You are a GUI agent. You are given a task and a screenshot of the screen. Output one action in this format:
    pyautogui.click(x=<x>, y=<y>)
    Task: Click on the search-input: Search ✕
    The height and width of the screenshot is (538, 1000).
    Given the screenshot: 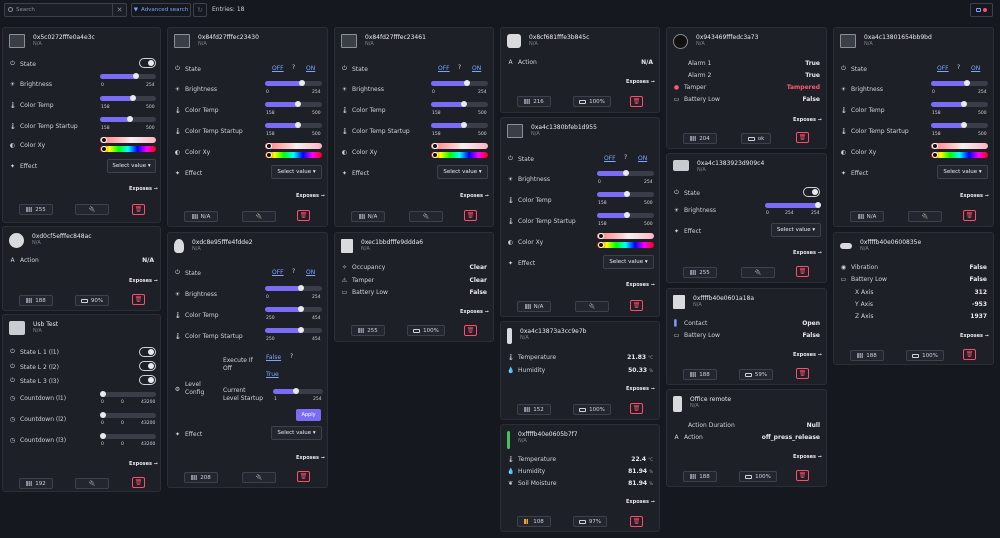 What is the action you would take?
    pyautogui.click(x=65, y=10)
    